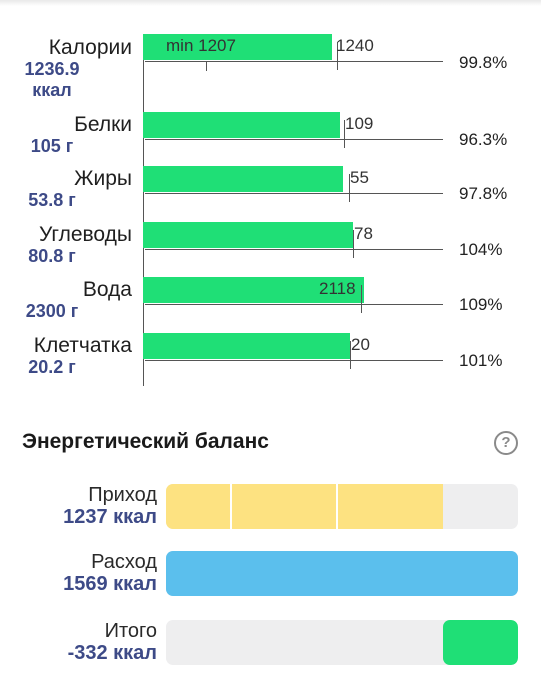 The width and height of the screenshot is (541, 680). What do you see at coordinates (110, 584) in the screenshot?
I see `energy-row-value: 1569 ккал` at bounding box center [110, 584].